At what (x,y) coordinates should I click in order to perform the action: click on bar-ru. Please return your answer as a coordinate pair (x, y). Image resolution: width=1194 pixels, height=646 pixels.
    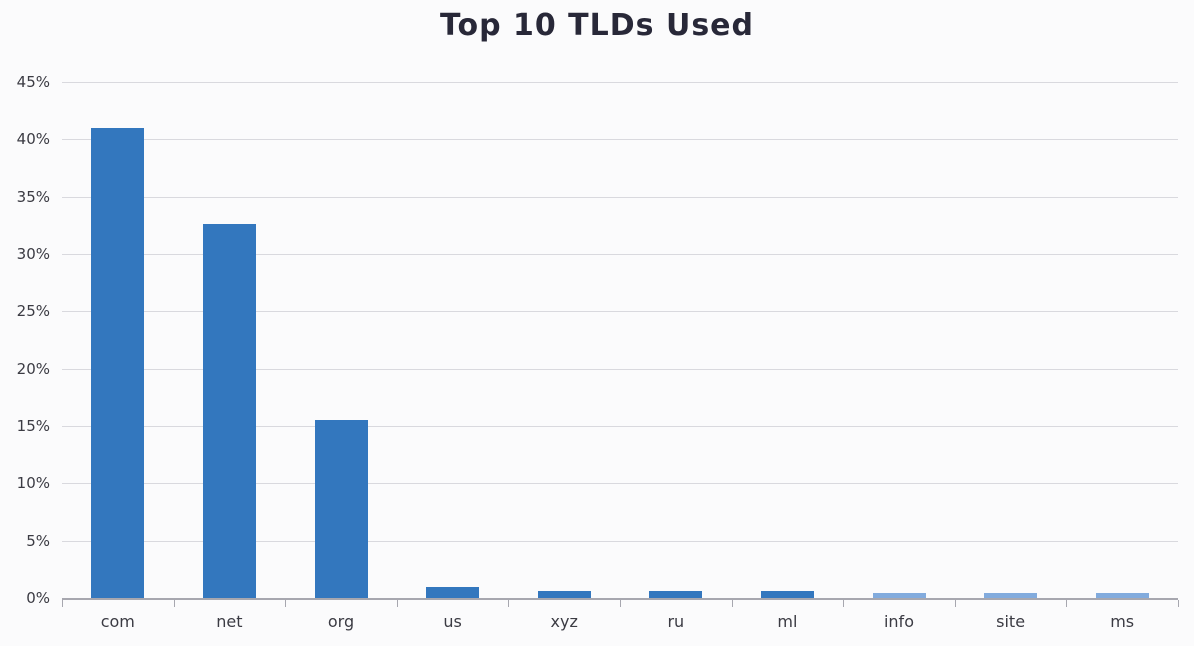
    Looking at the image, I should click on (676, 594).